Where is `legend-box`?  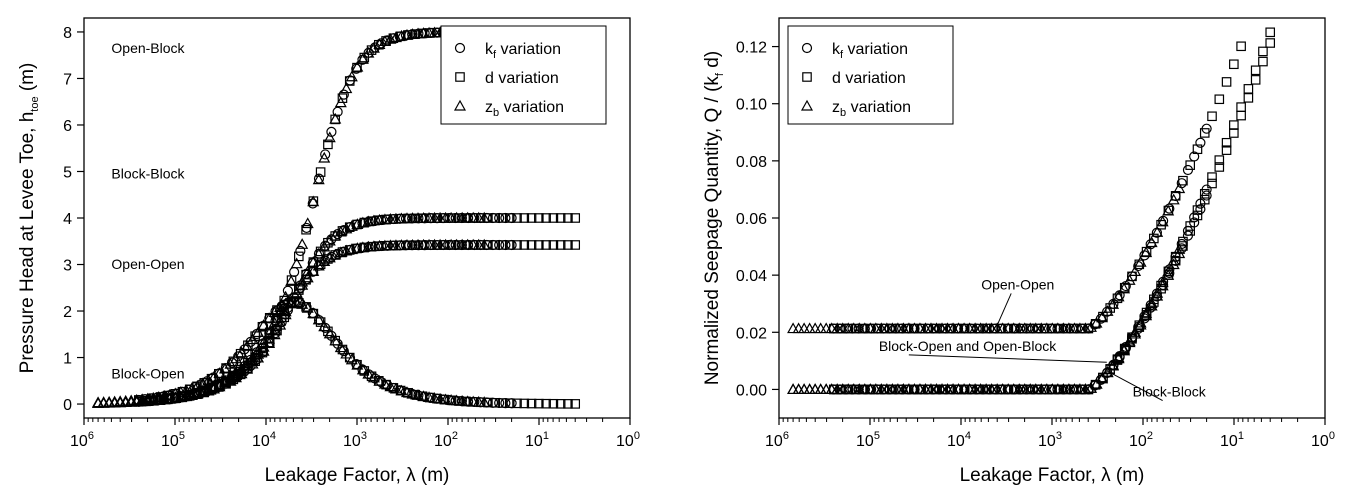 legend-box is located at coordinates (870, 75).